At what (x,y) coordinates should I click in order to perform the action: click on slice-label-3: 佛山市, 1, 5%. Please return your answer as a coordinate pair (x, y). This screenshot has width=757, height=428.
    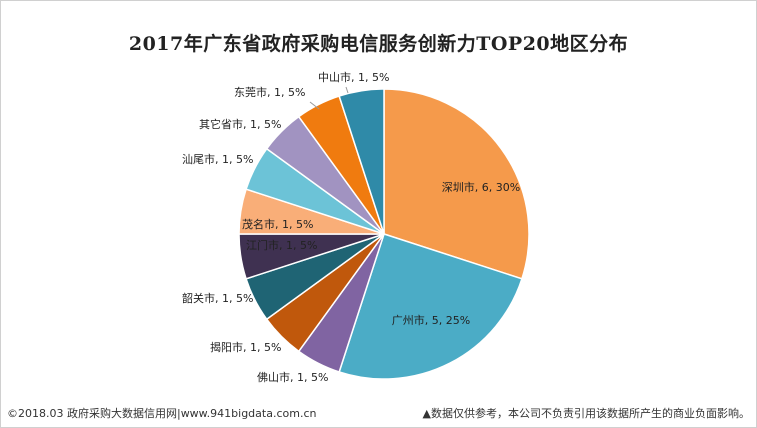
    Looking at the image, I should click on (292, 377).